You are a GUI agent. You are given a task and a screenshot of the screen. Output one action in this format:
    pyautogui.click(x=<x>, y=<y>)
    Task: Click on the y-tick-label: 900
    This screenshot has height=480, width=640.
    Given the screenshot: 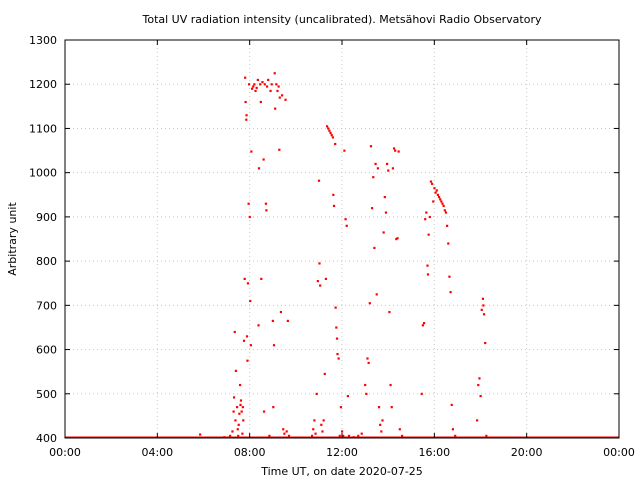 What is the action you would take?
    pyautogui.click(x=46, y=217)
    